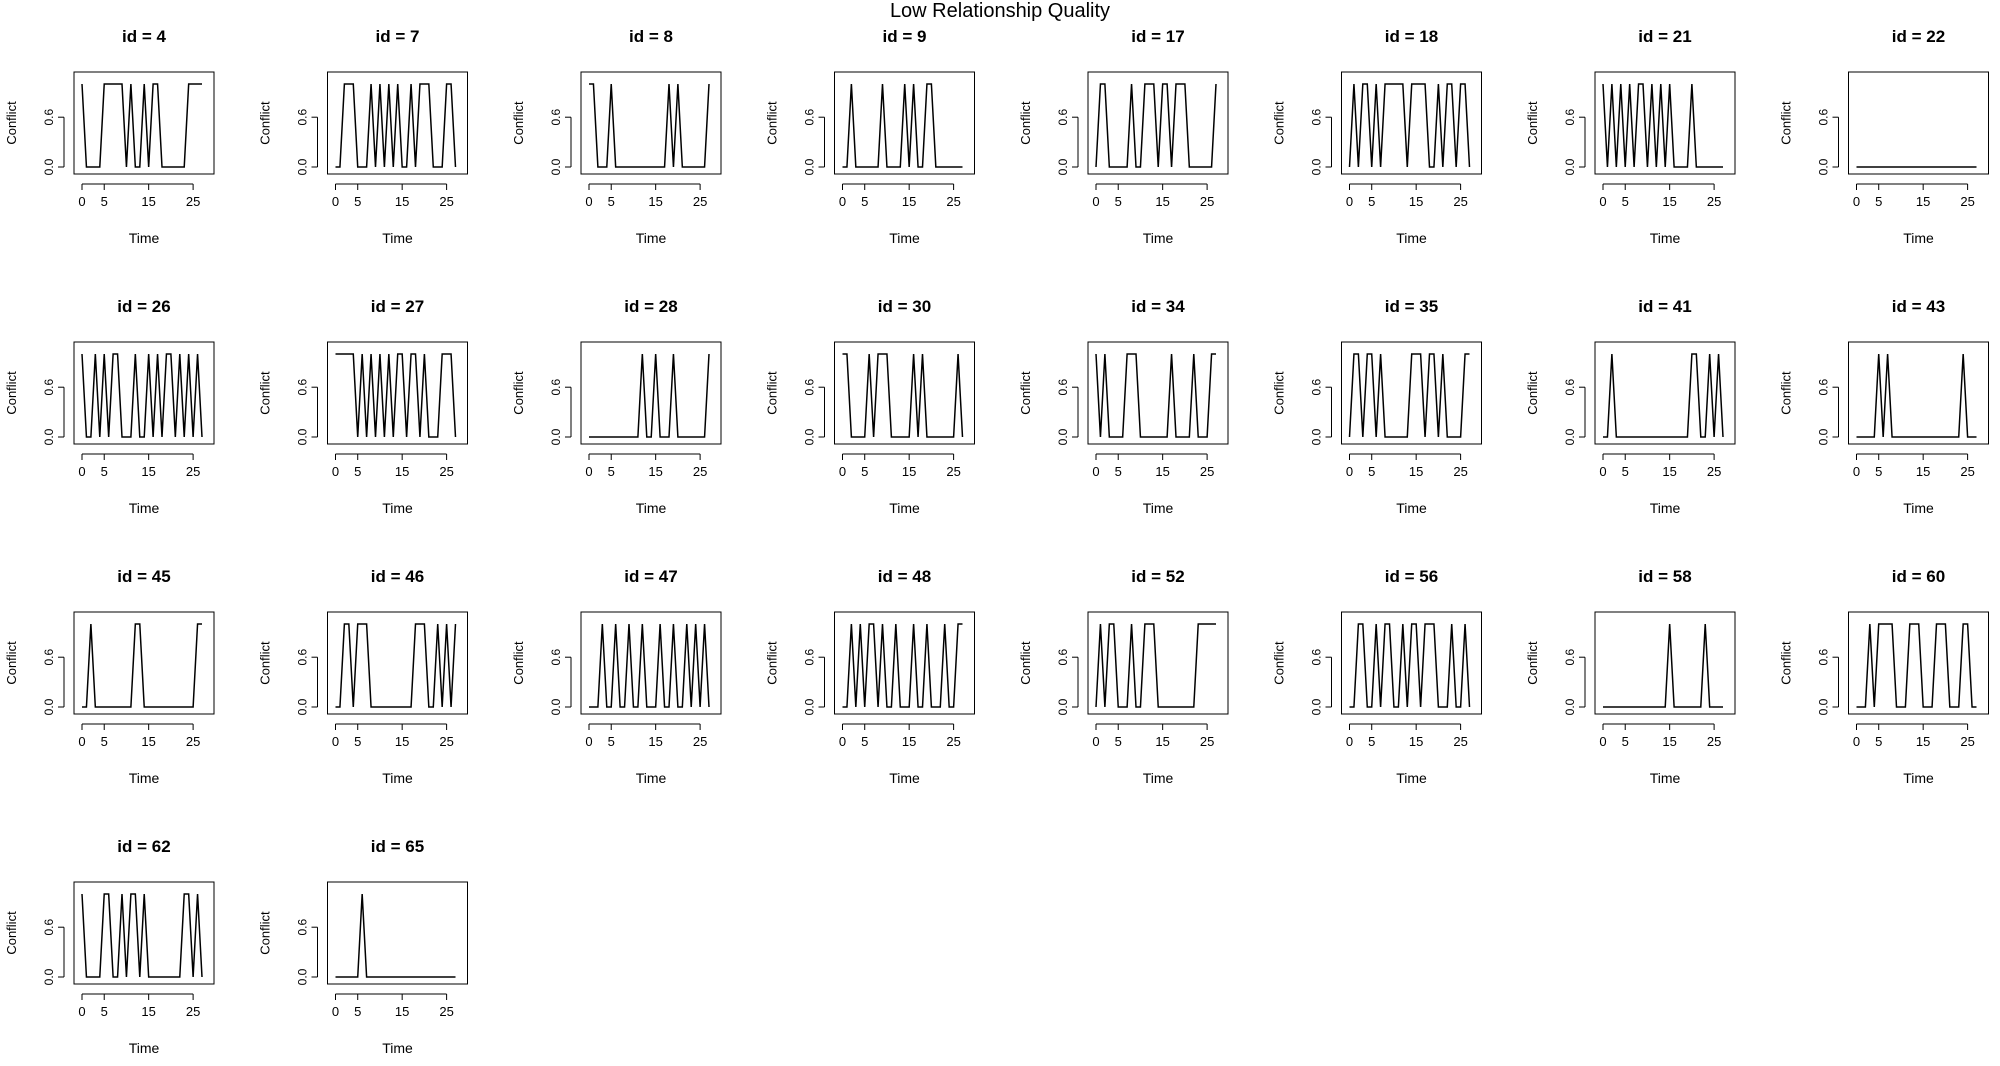  What do you see at coordinates (904, 306) in the screenshot?
I see `panel-title: id = 30` at bounding box center [904, 306].